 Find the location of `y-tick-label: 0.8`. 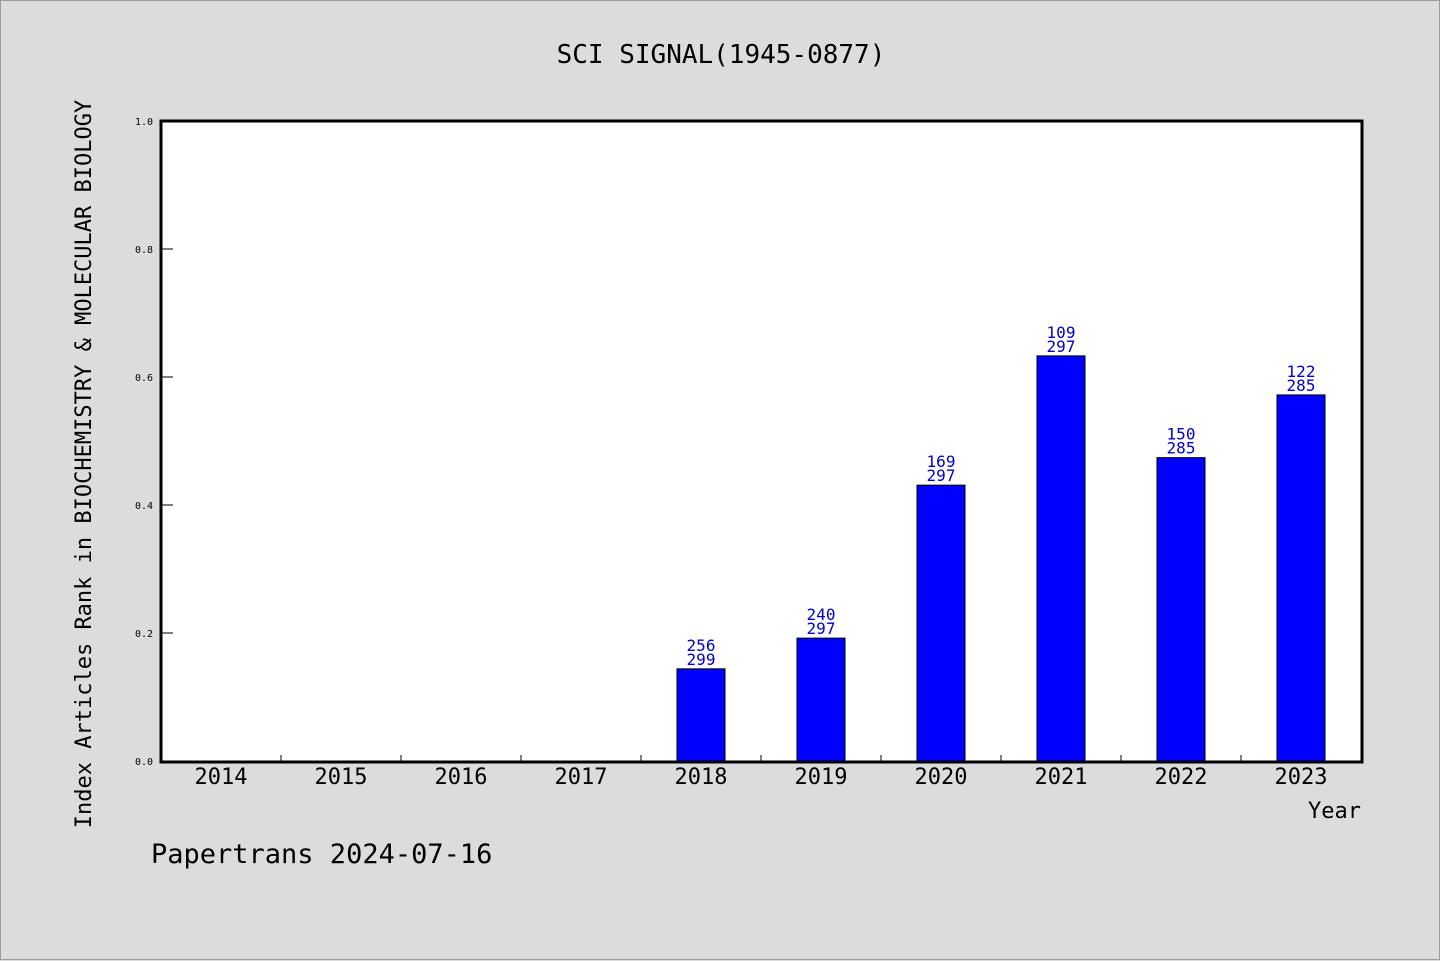

y-tick-label: 0.8 is located at coordinates (144, 250).